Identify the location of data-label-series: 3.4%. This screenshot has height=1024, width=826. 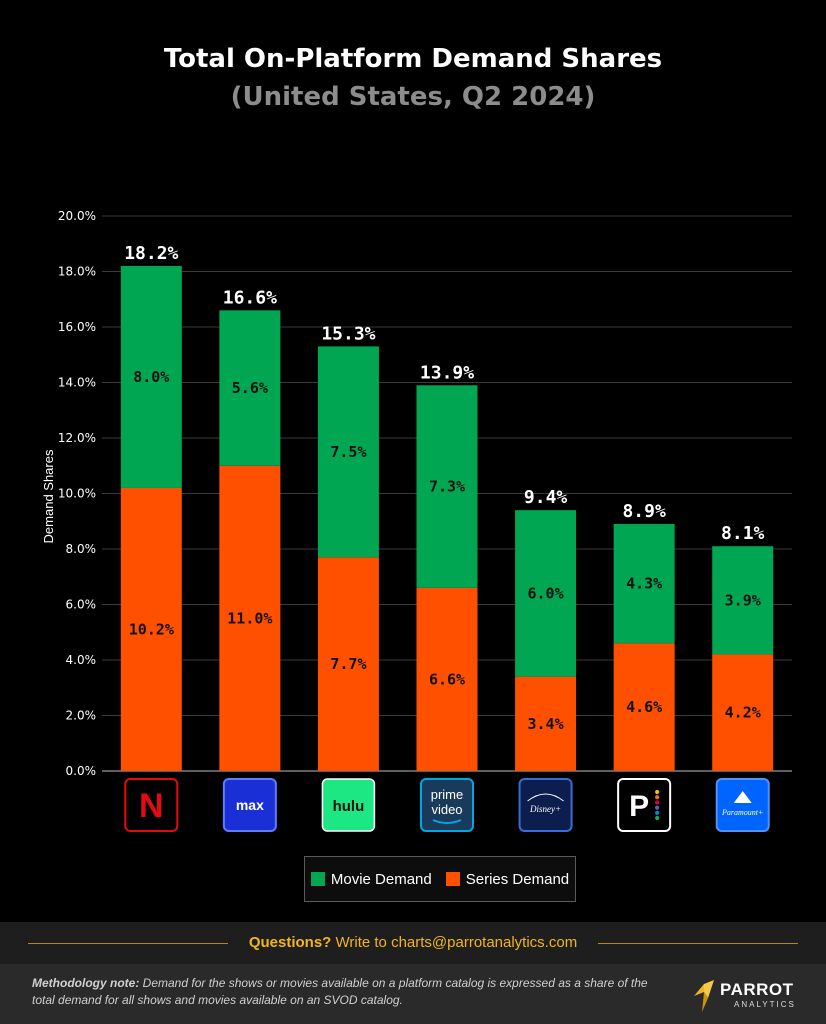
(546, 724).